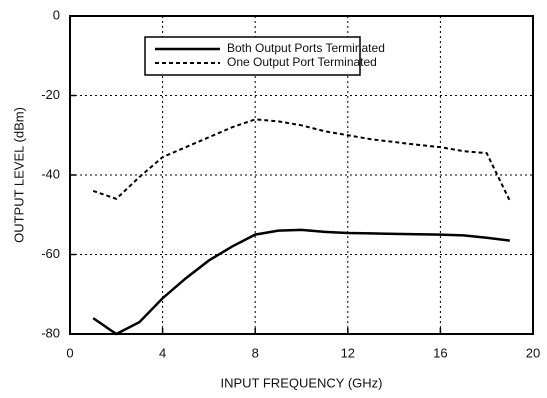 Image resolution: width=547 pixels, height=398 pixels. Describe the element at coordinates (255, 352) in the screenshot. I see `x-tick-label: 8` at that location.